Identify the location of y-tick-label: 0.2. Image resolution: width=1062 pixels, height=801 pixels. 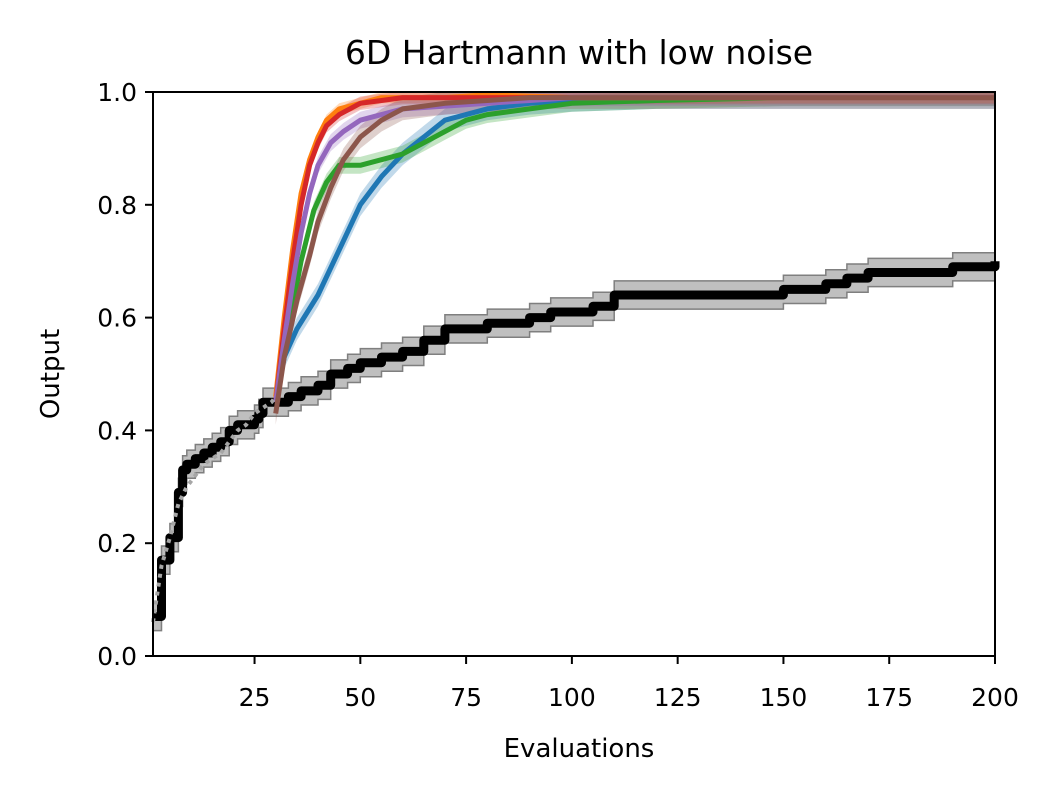
(117, 543).